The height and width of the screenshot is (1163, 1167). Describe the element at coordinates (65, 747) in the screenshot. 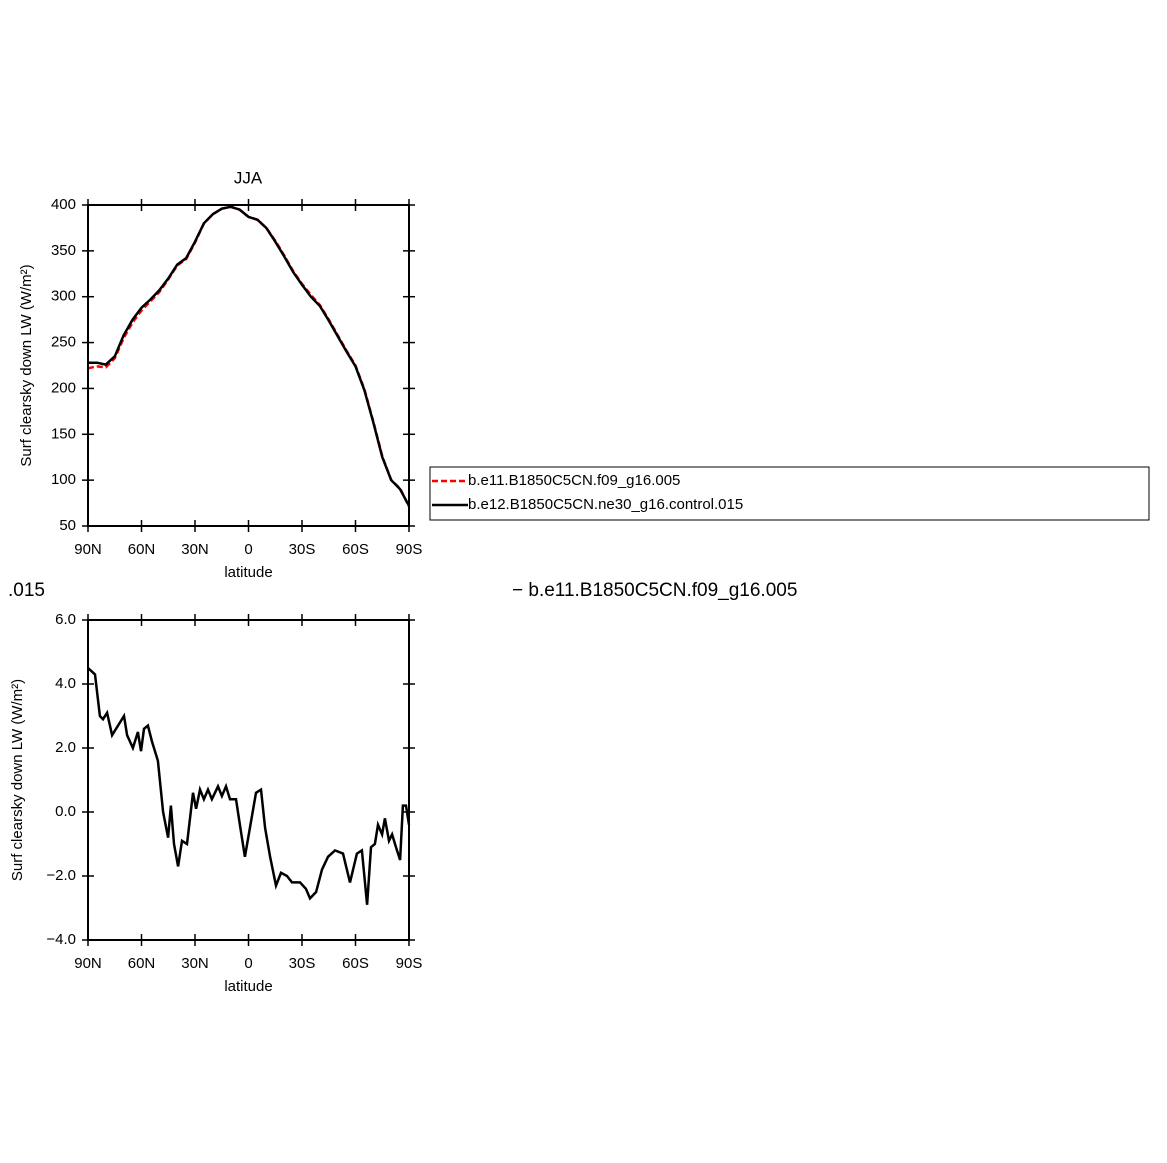

I see `y-tick-label: 2.0` at that location.